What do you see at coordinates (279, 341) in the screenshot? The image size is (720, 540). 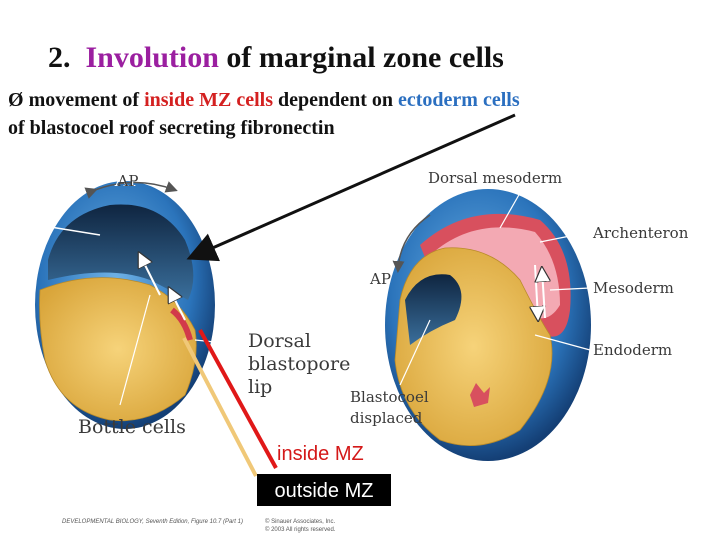 I see `lip-label: Dorsal` at bounding box center [279, 341].